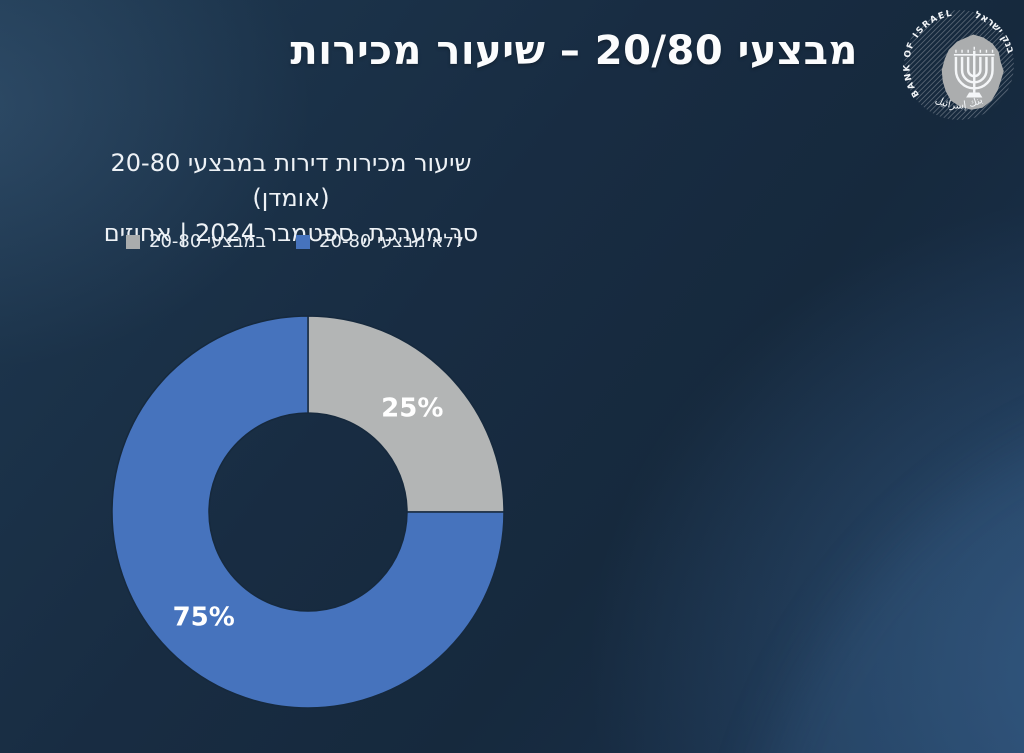  I want to click on legend-swatch-gray-icon, so click(133, 241).